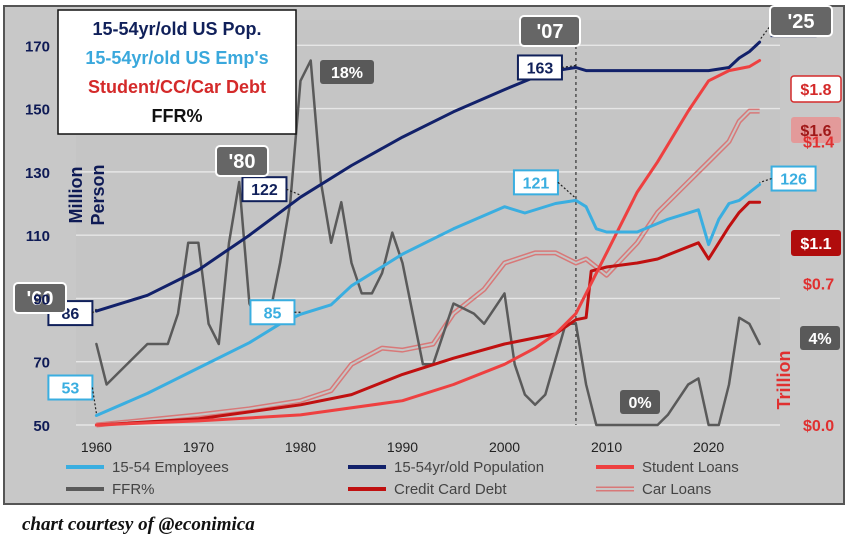 The height and width of the screenshot is (544, 848). I want to click on title-line: Student/CC/Car Debt, so click(177, 87).